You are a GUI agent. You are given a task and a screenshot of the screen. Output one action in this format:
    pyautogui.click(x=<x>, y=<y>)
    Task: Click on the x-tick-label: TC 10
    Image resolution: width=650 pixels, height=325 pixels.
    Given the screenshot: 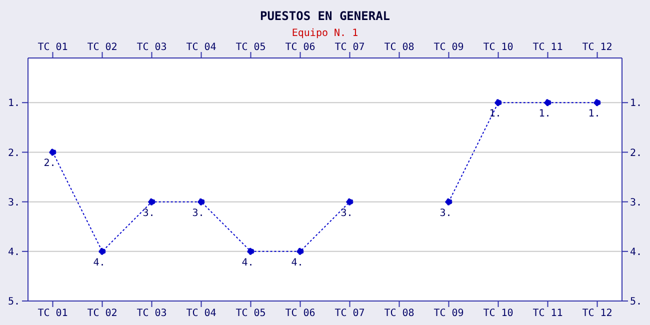 What is the action you would take?
    pyautogui.click(x=498, y=47)
    